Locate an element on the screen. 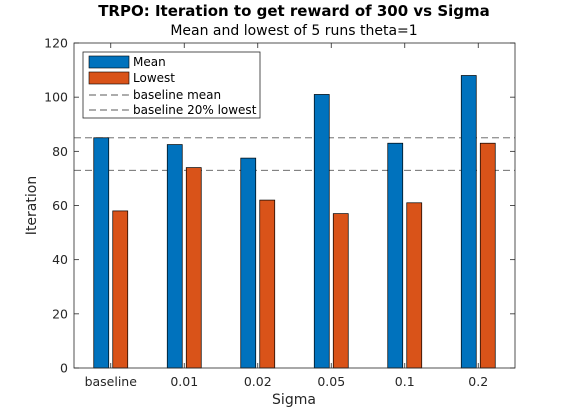  x-tick-label-3: 0.05 is located at coordinates (331, 381).